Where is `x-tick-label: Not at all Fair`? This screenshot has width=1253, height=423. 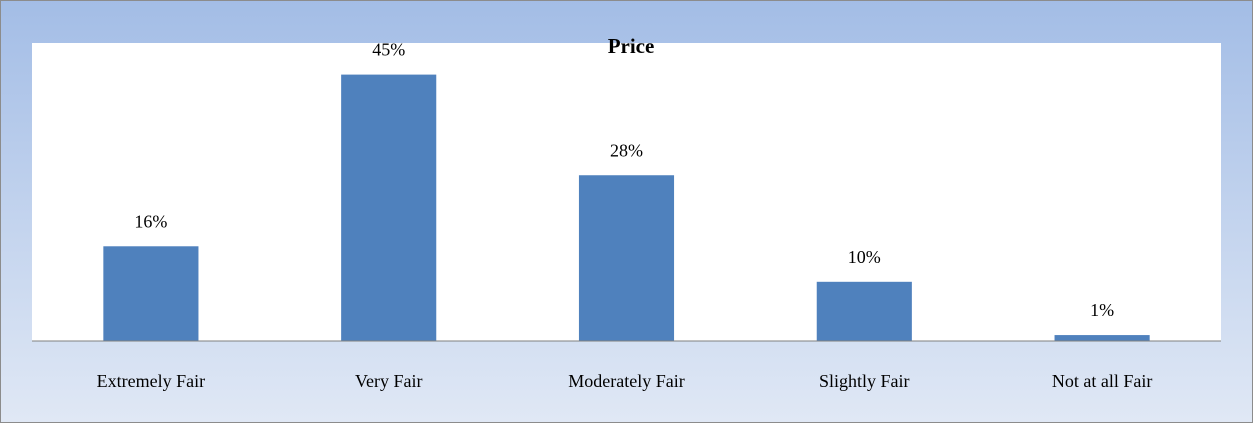 x-tick-label: Not at all Fair is located at coordinates (1102, 381).